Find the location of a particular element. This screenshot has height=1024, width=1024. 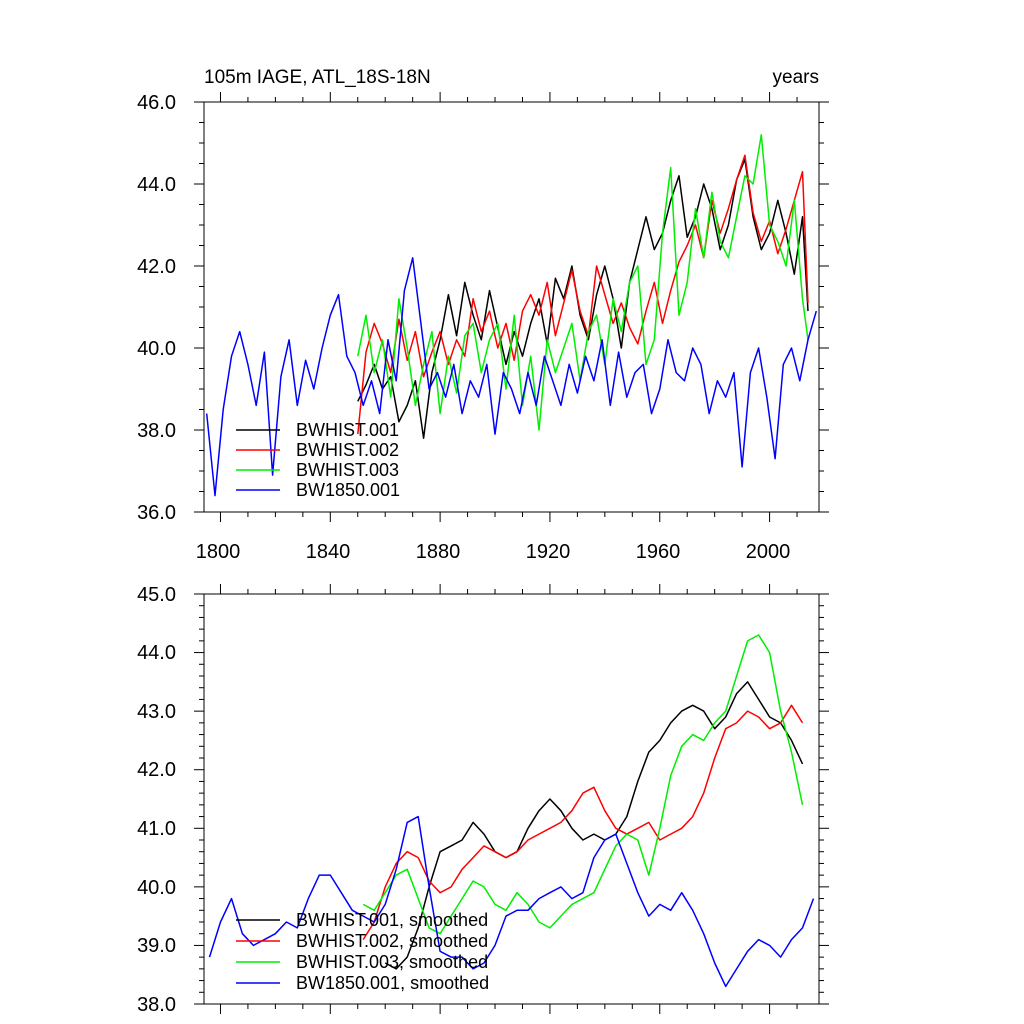

x-tick-label: 2000 is located at coordinates (768, 552).